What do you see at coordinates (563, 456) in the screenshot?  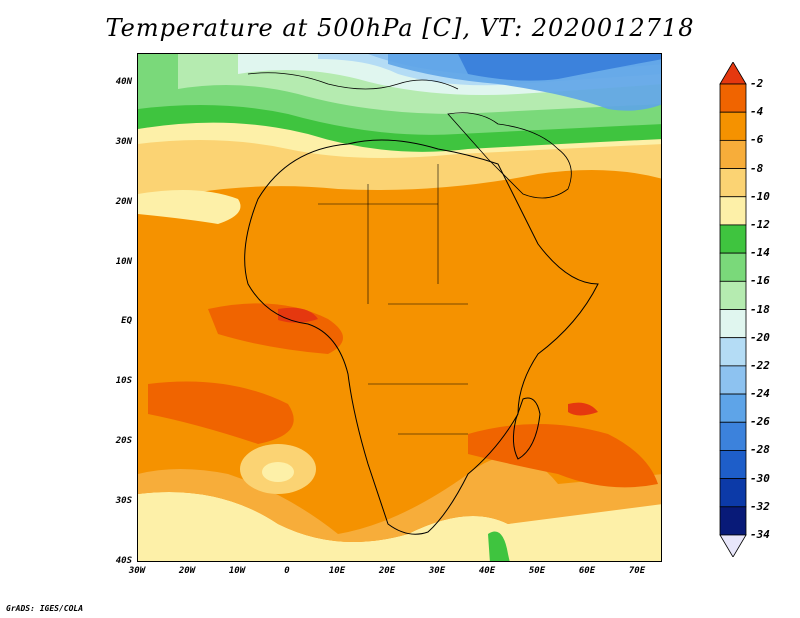 I see `field-warm-madagascar` at bounding box center [563, 456].